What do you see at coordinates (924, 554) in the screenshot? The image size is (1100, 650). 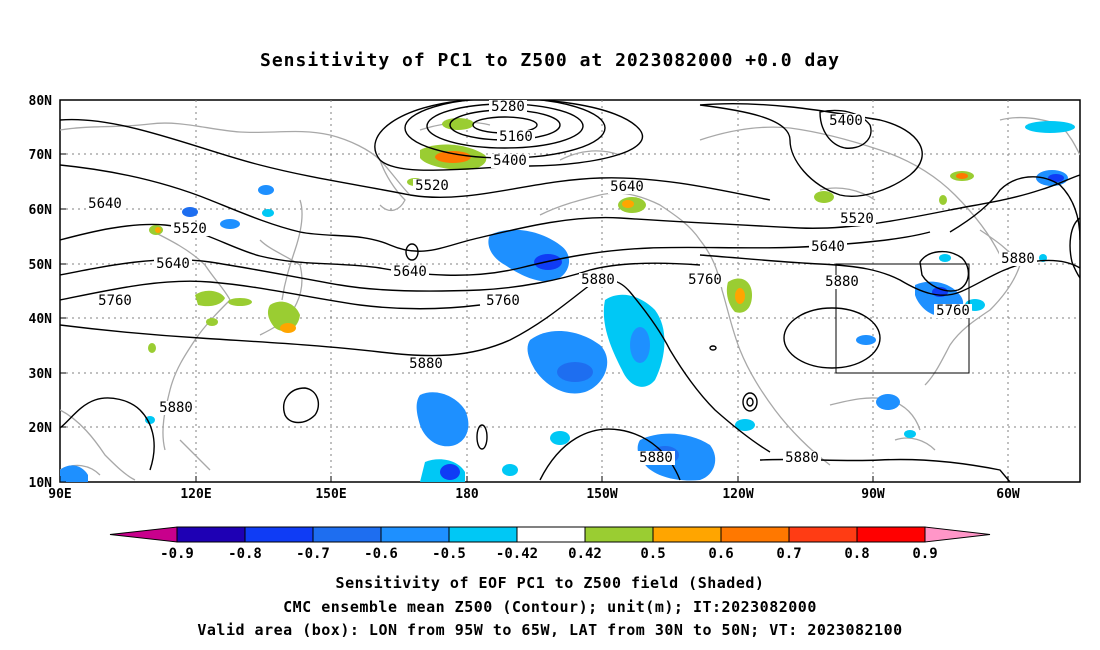 I see `colorbar-label: 0.9` at bounding box center [924, 554].